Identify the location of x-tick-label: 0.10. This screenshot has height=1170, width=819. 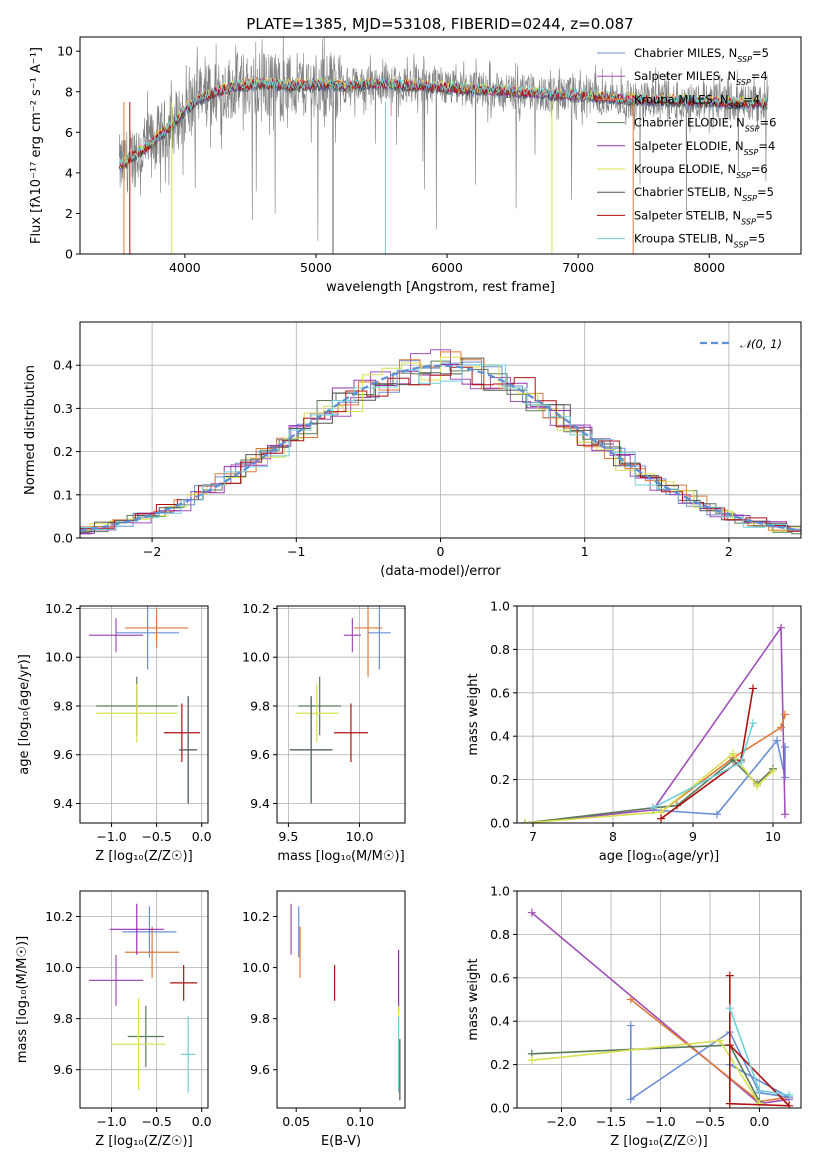
(360, 1121).